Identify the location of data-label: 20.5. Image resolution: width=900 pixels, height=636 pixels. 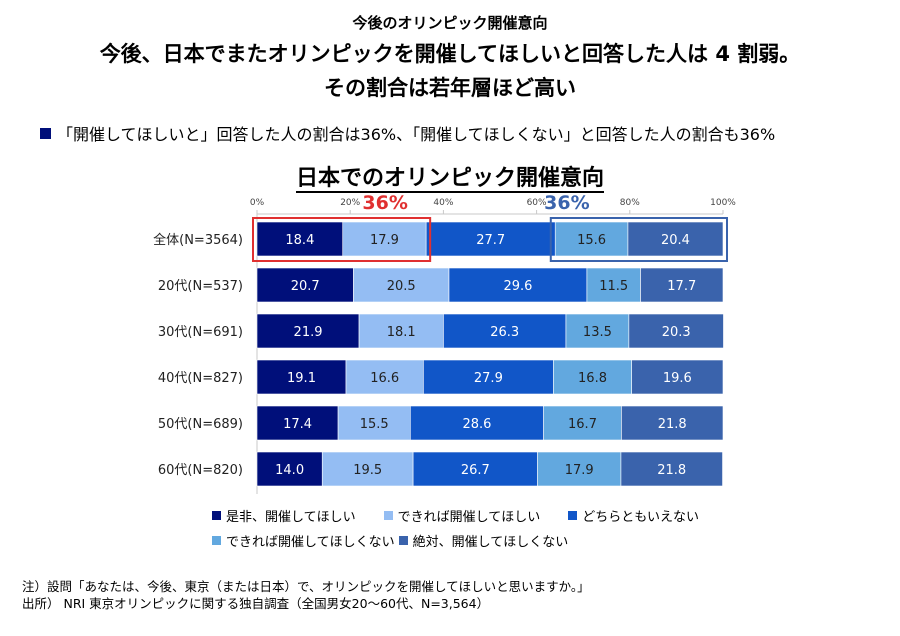
(401, 286).